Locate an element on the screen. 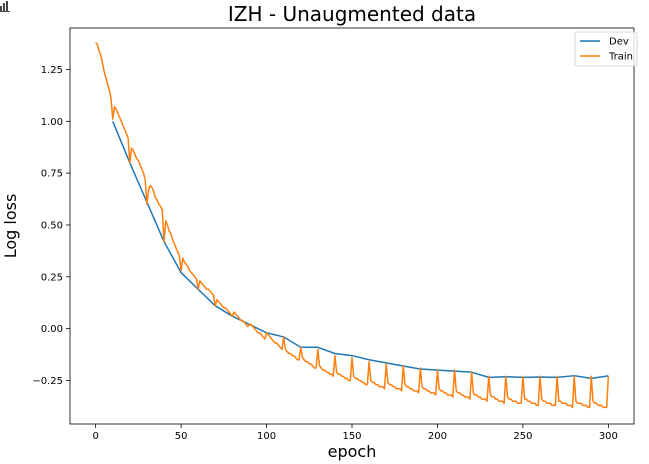  x-tick-label: 200 is located at coordinates (437, 436).